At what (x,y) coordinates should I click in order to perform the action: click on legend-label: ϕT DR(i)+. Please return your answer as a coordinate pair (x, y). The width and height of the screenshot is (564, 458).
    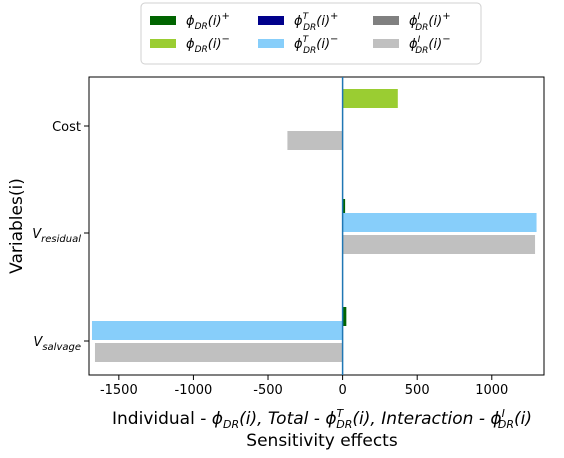
    Looking at the image, I should click on (316, 22).